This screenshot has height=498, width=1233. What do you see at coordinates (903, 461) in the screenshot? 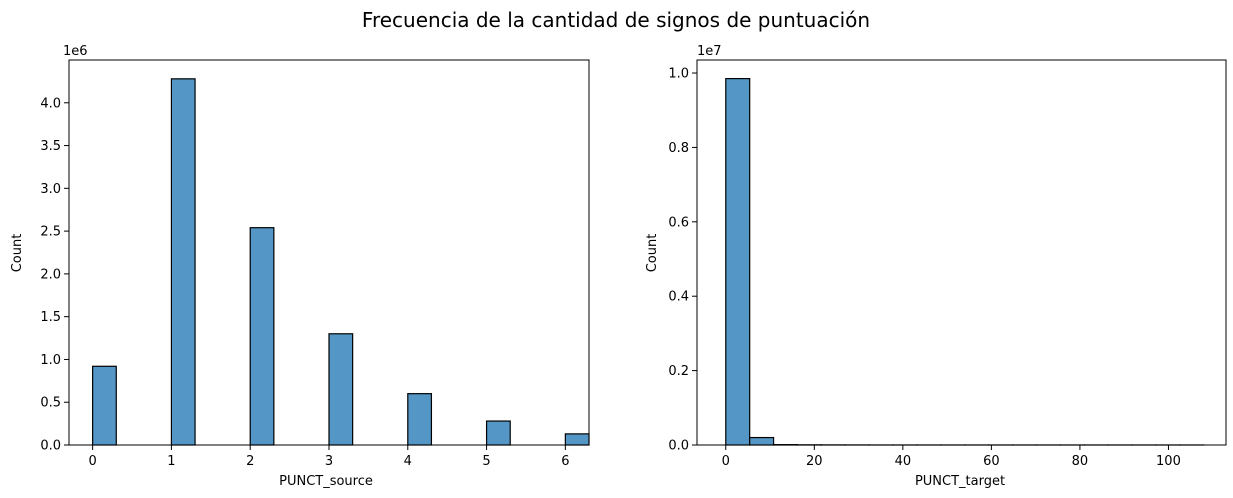
I see `x-tick-label: 40` at bounding box center [903, 461].